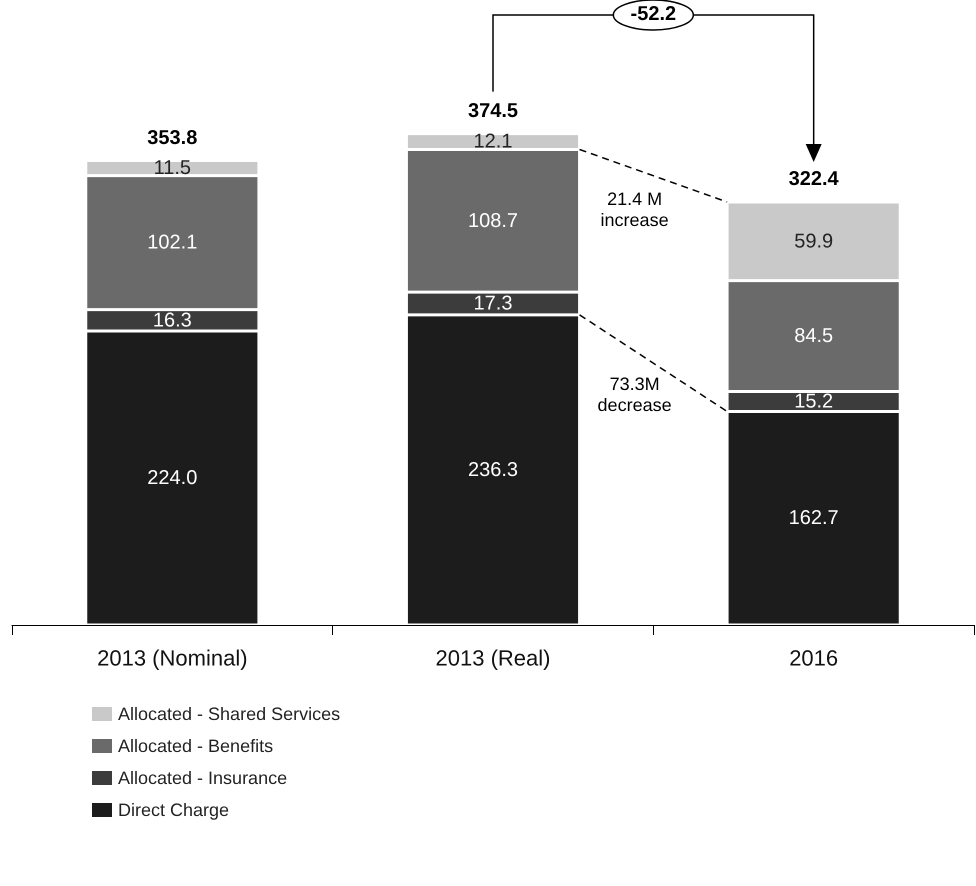 The image size is (976, 886). Describe the element at coordinates (493, 303) in the screenshot. I see `data-label: 17.3` at that location.